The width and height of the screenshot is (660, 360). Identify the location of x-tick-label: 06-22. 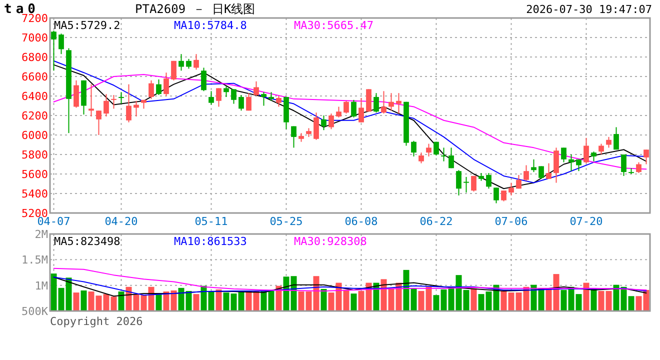
(436, 221).